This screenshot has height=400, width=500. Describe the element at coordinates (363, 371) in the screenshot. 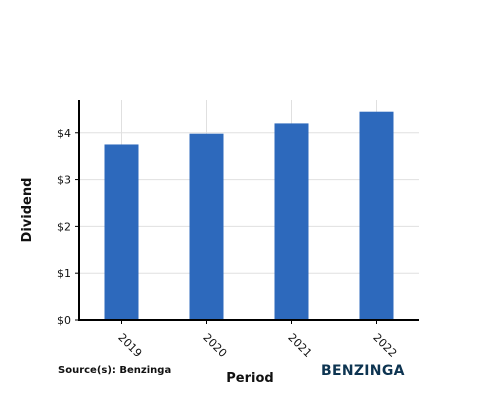

I see `benzinga-logo: BENZINGA` at that location.